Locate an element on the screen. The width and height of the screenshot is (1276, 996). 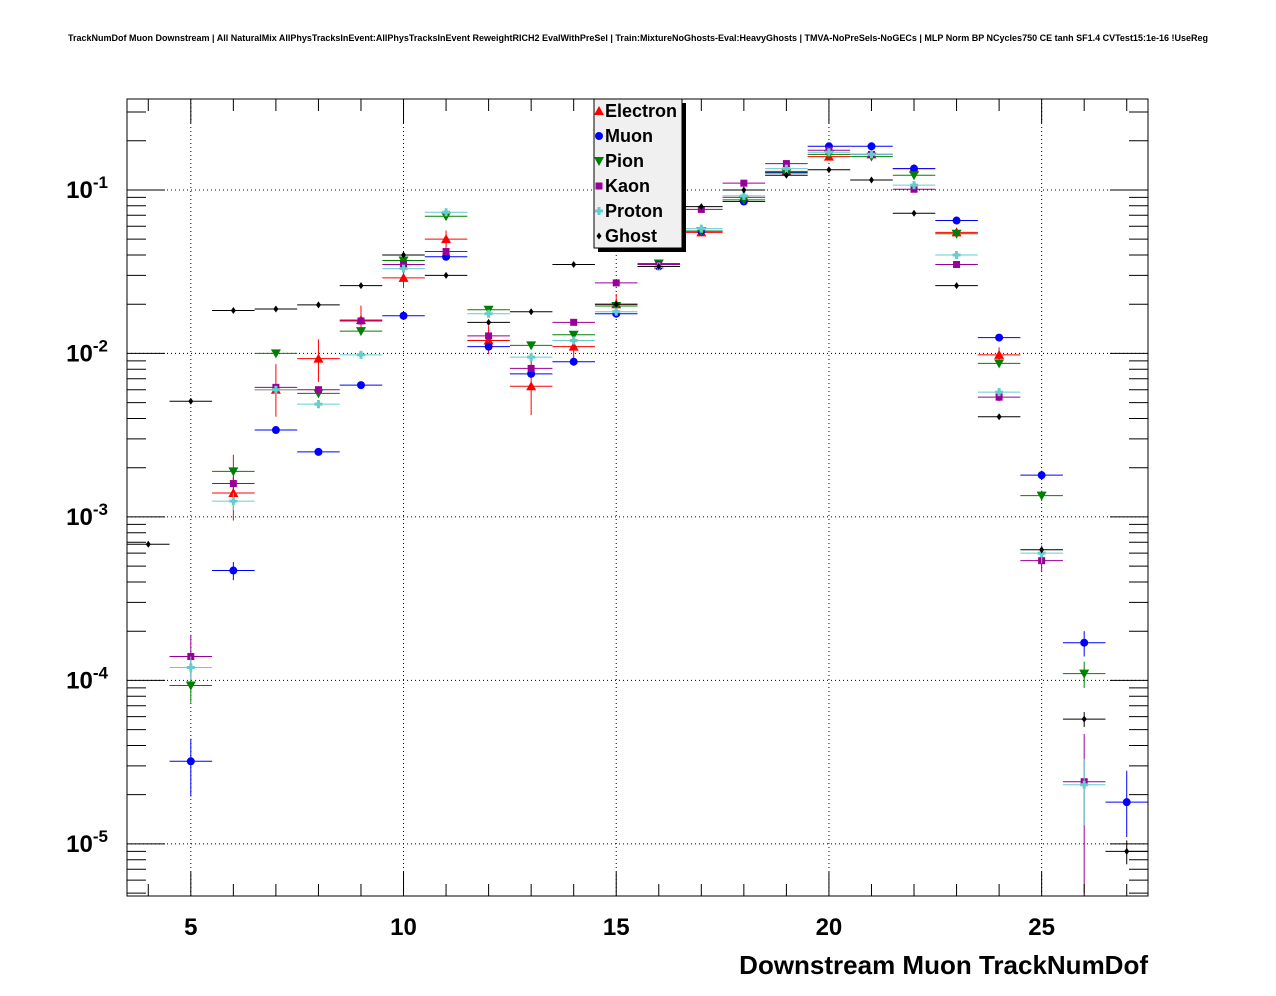
y-tick-label: 10⁻⁴ is located at coordinates (87, 678).